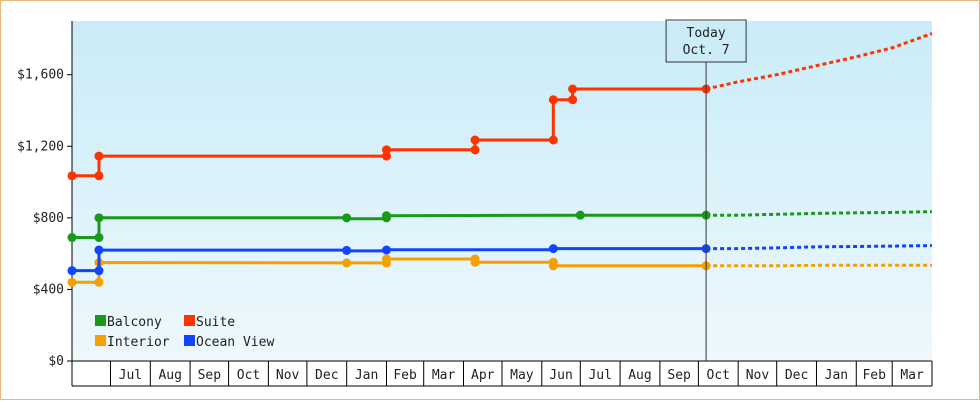 Image resolution: width=980 pixels, height=401 pixels. Describe the element at coordinates (189, 320) in the screenshot. I see `legend-swatch-suite` at that location.